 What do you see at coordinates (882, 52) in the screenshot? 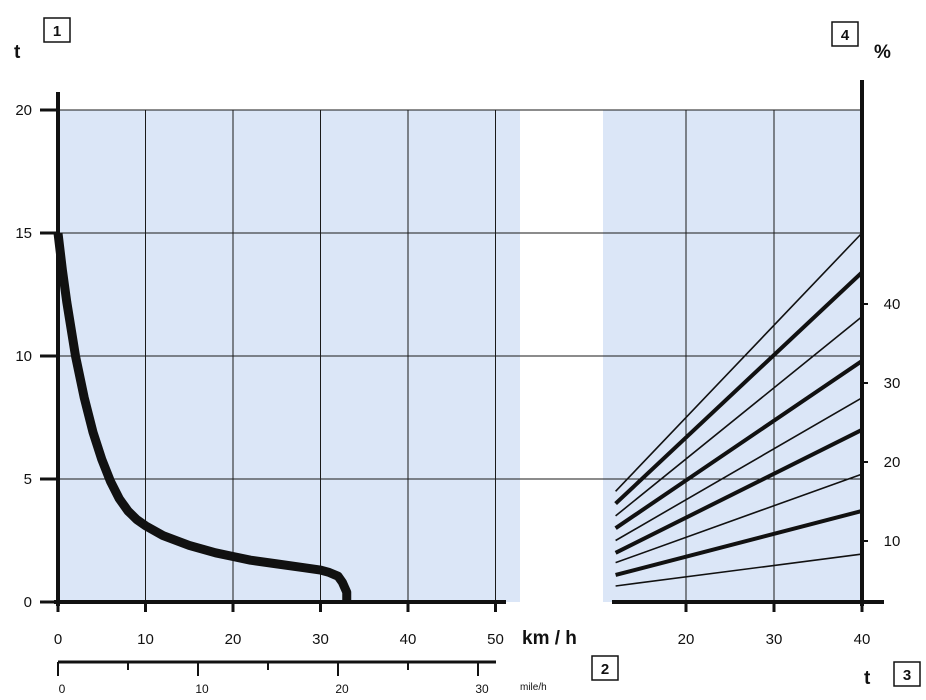
I see `right-y-unit: %` at bounding box center [882, 52].